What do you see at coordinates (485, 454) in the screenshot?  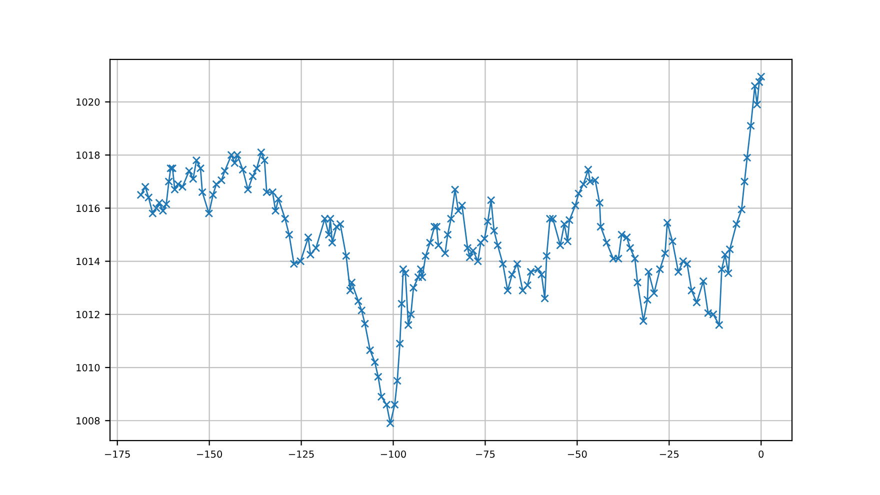 I see `x-tick-label: −75` at bounding box center [485, 454].